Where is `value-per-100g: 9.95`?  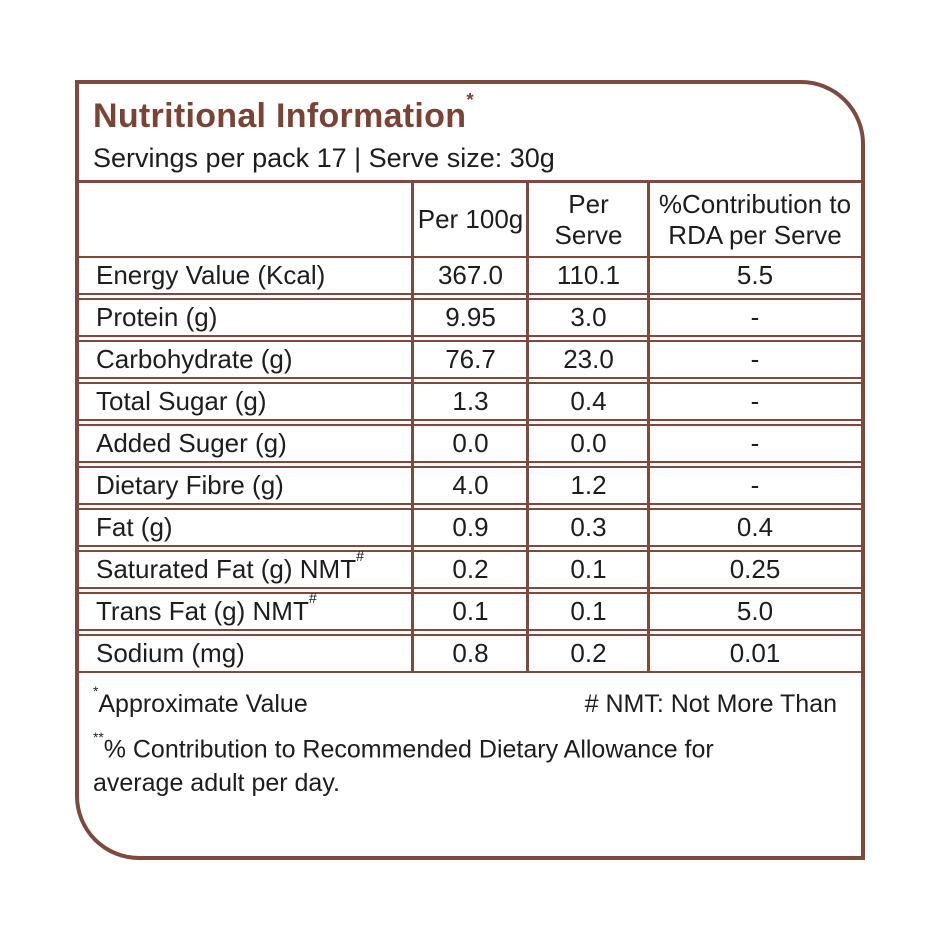
value-per-100g: 9.95 is located at coordinates (470, 317).